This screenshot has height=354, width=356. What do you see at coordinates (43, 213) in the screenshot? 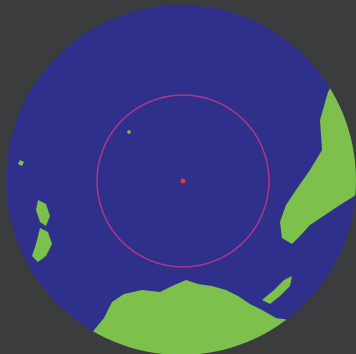
I see `new-zealand-north` at bounding box center [43, 213].